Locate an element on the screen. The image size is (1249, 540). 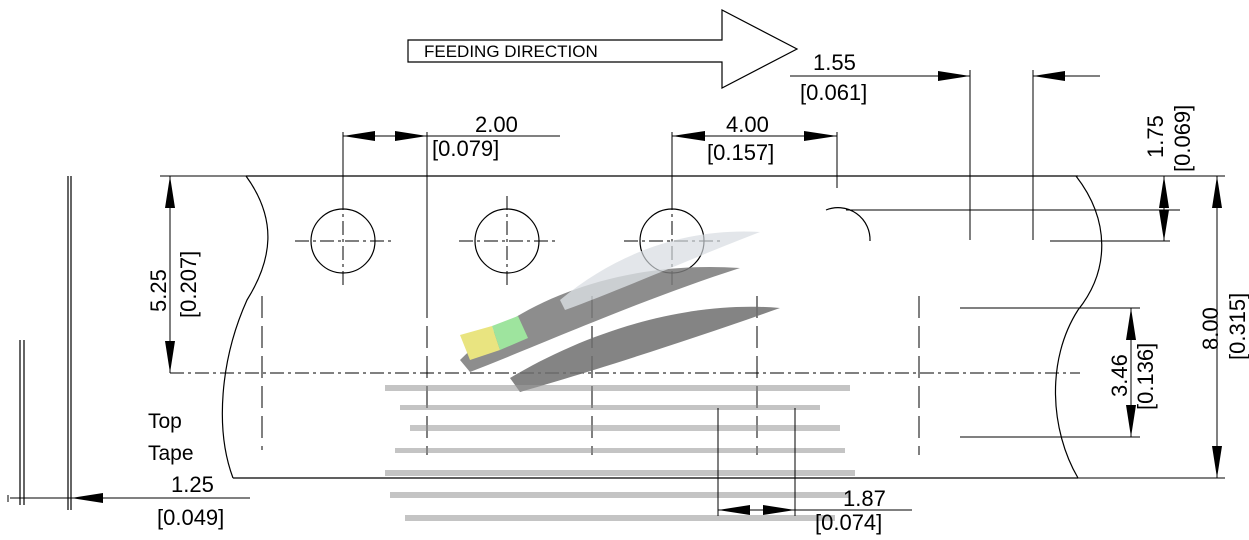
dim-1.55-mm: 1.55 is located at coordinates (834, 62).